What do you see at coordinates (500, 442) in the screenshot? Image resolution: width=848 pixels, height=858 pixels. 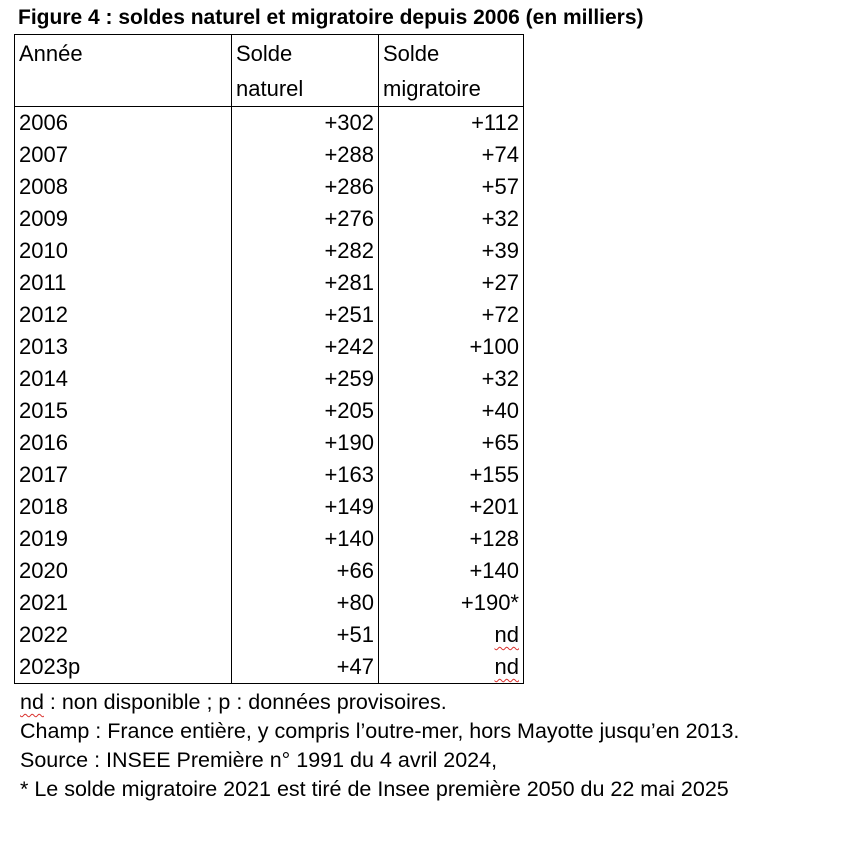 I see `cell-migration-balance-value: +65` at bounding box center [500, 442].